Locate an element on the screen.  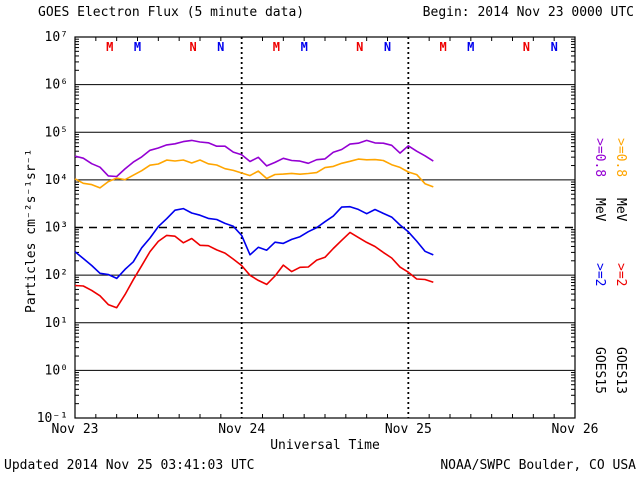
legend-goes13-unit: MeV is located at coordinates (620, 210).